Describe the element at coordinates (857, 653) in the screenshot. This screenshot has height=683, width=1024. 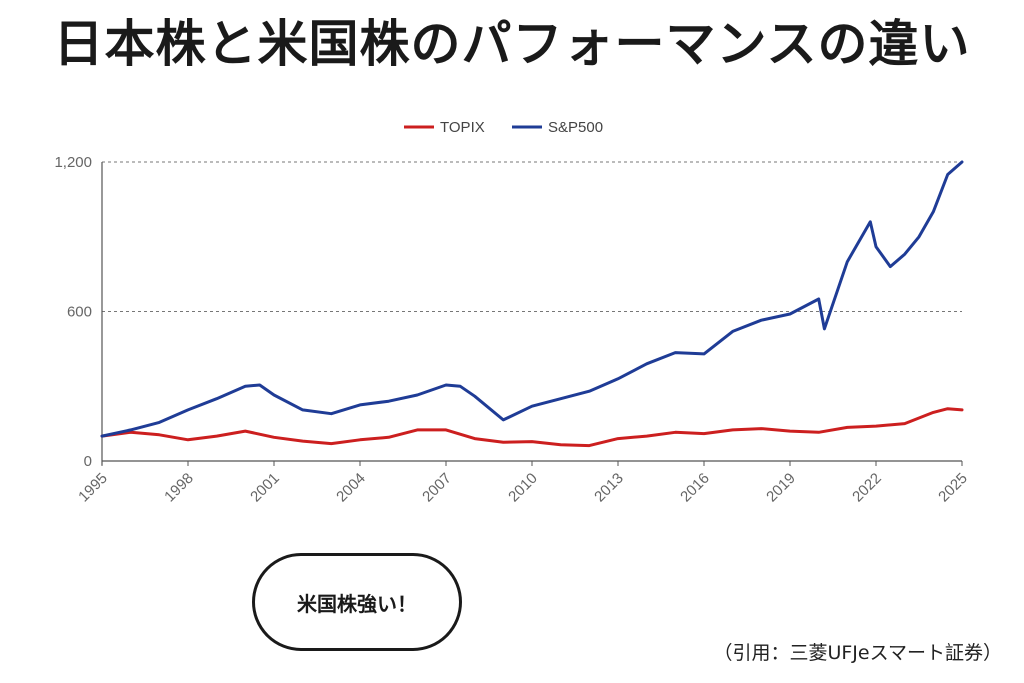
I see `source-credit: （引用：三菱UFJeスマート証券）` at that location.